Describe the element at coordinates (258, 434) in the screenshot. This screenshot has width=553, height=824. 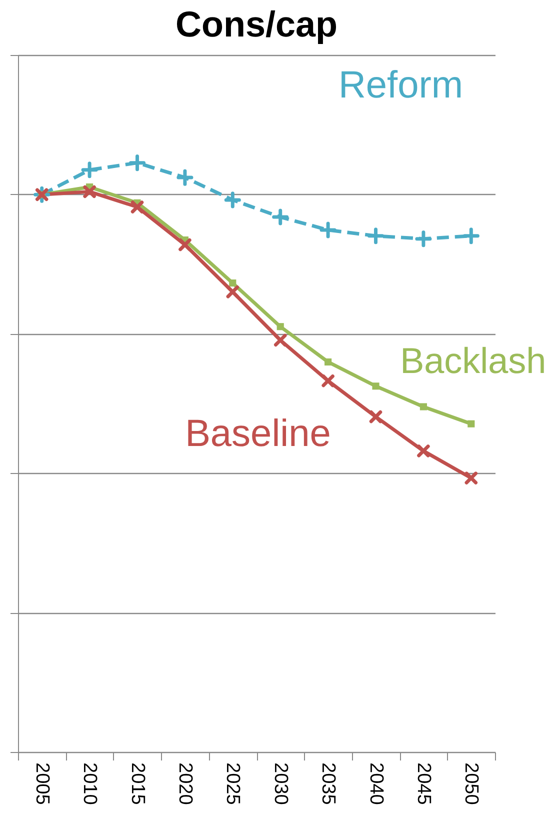
I see `series-label: Baseline` at that location.